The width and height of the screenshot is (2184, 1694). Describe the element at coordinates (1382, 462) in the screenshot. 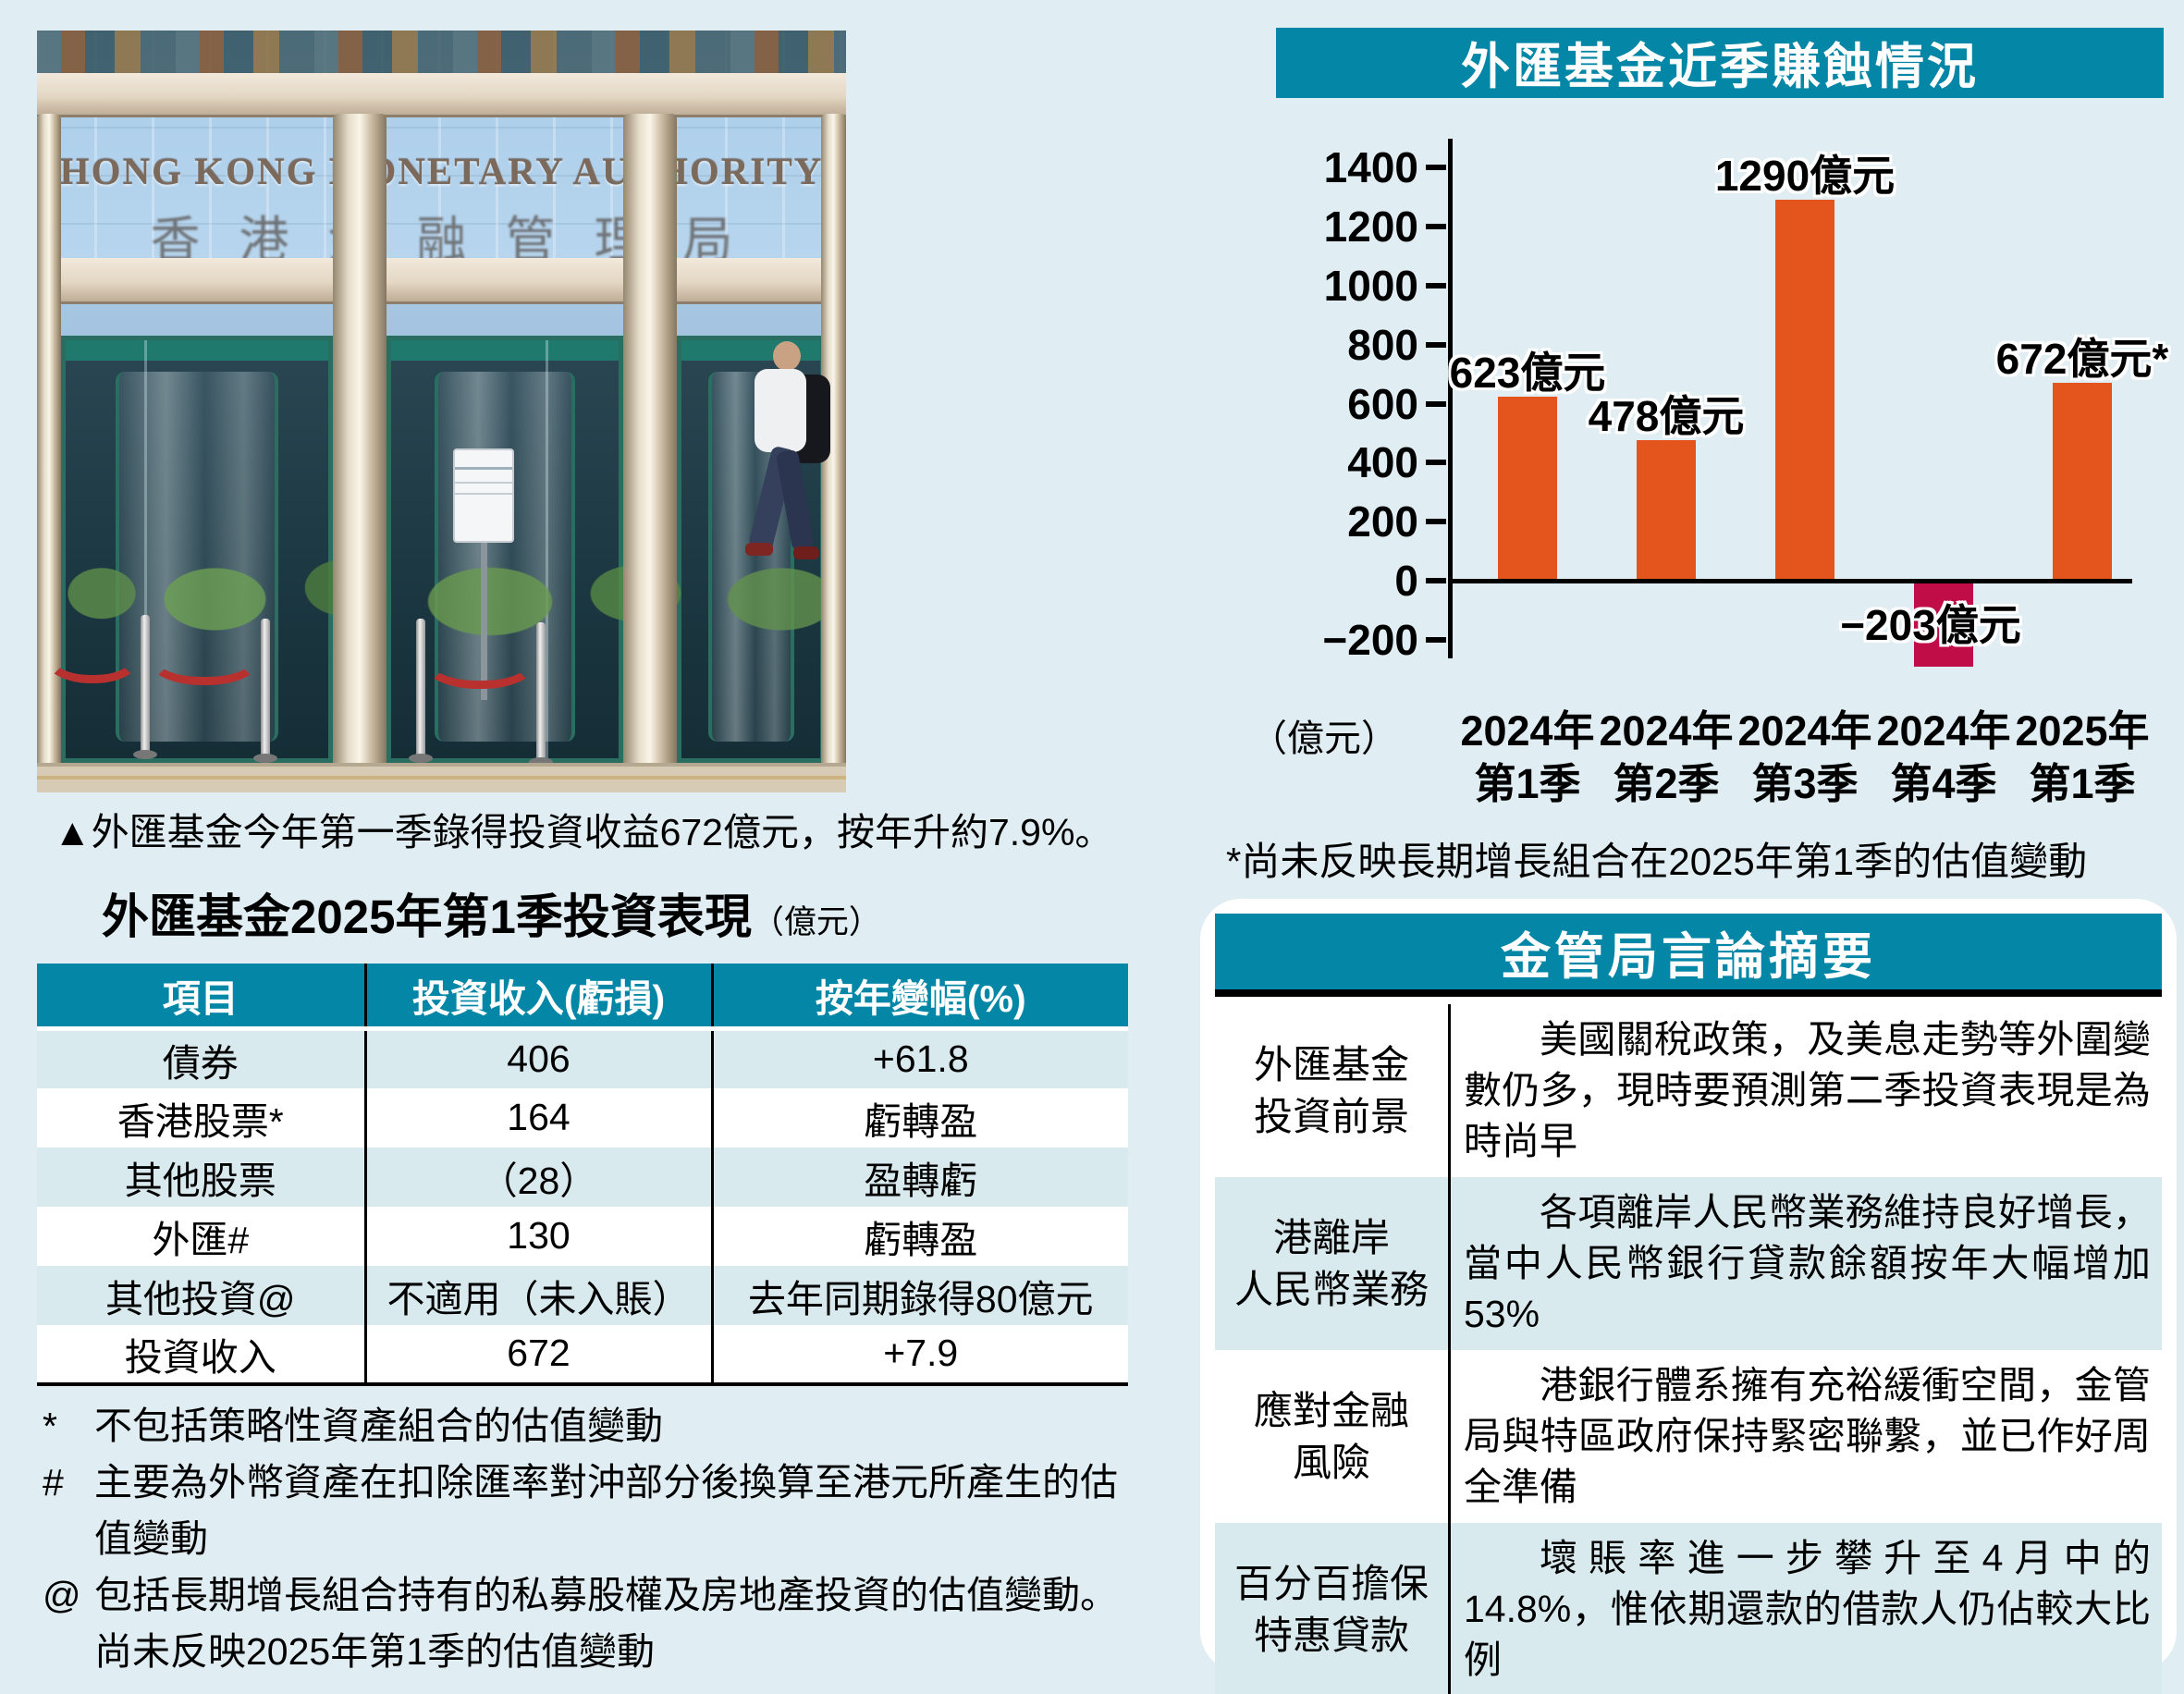

I see `y-axis-tick-label: 400` at that location.